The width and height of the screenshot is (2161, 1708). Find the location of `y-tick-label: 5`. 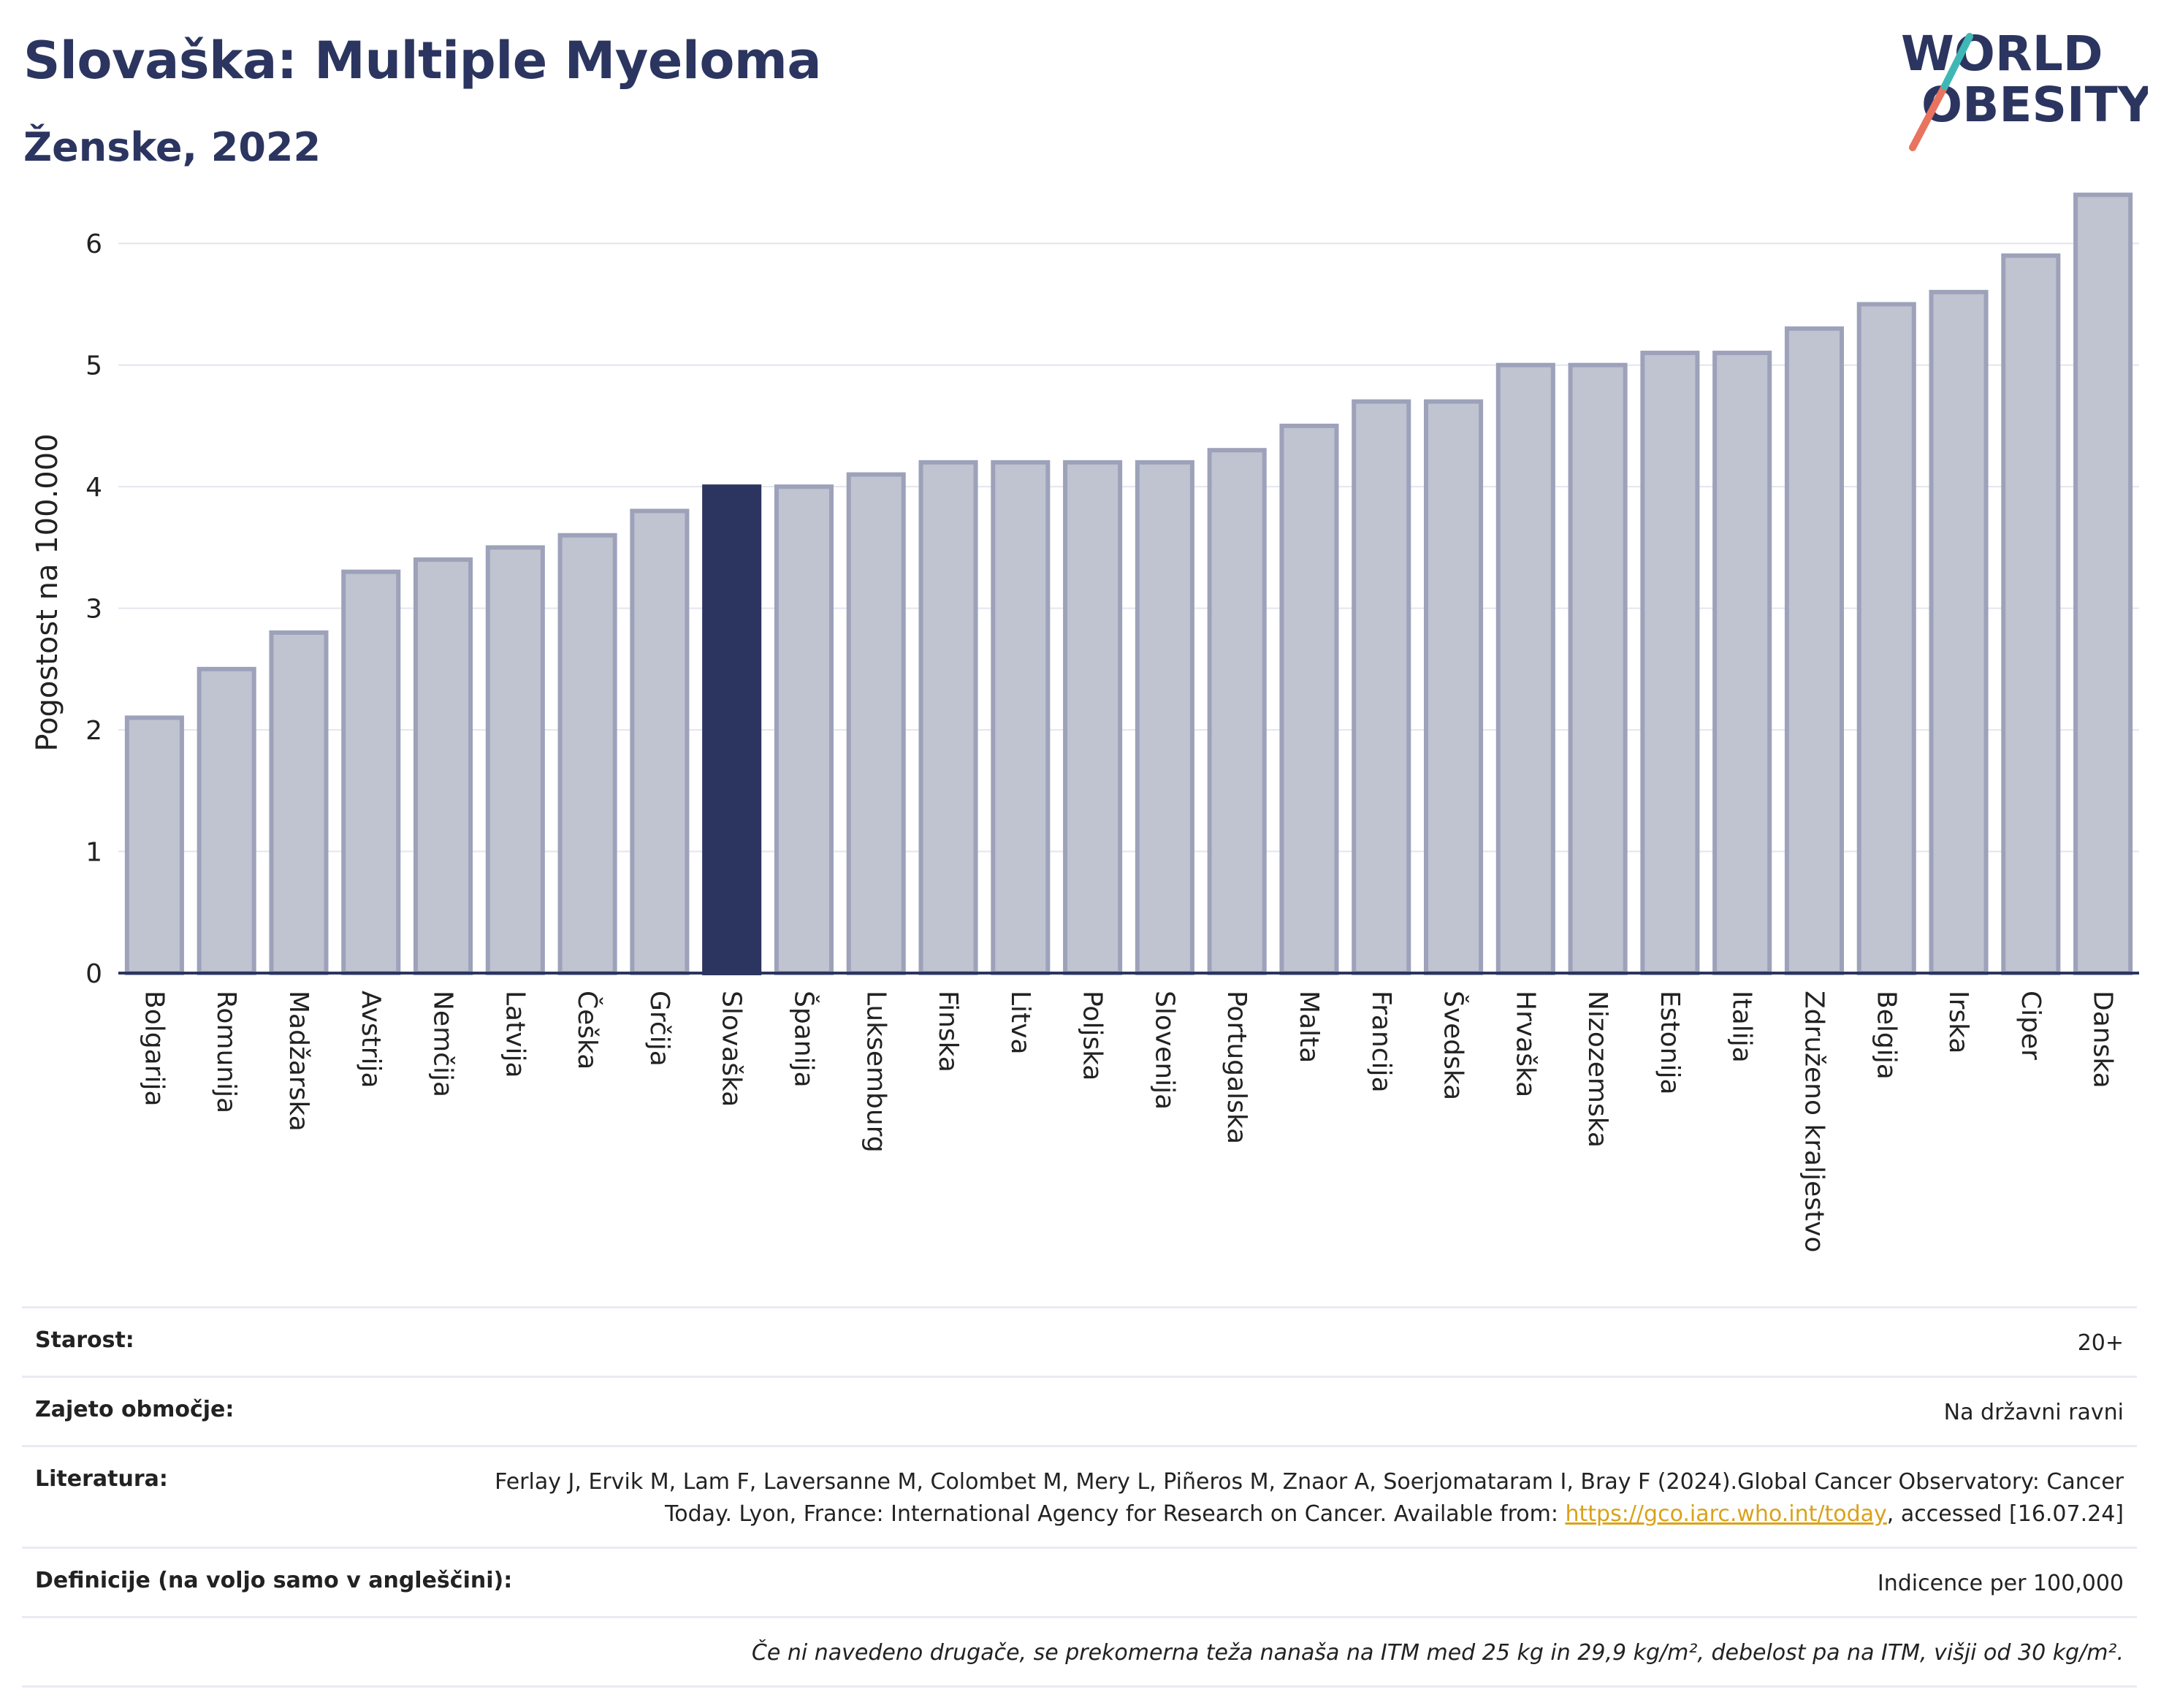

y-tick-label: 5 is located at coordinates (94, 366).